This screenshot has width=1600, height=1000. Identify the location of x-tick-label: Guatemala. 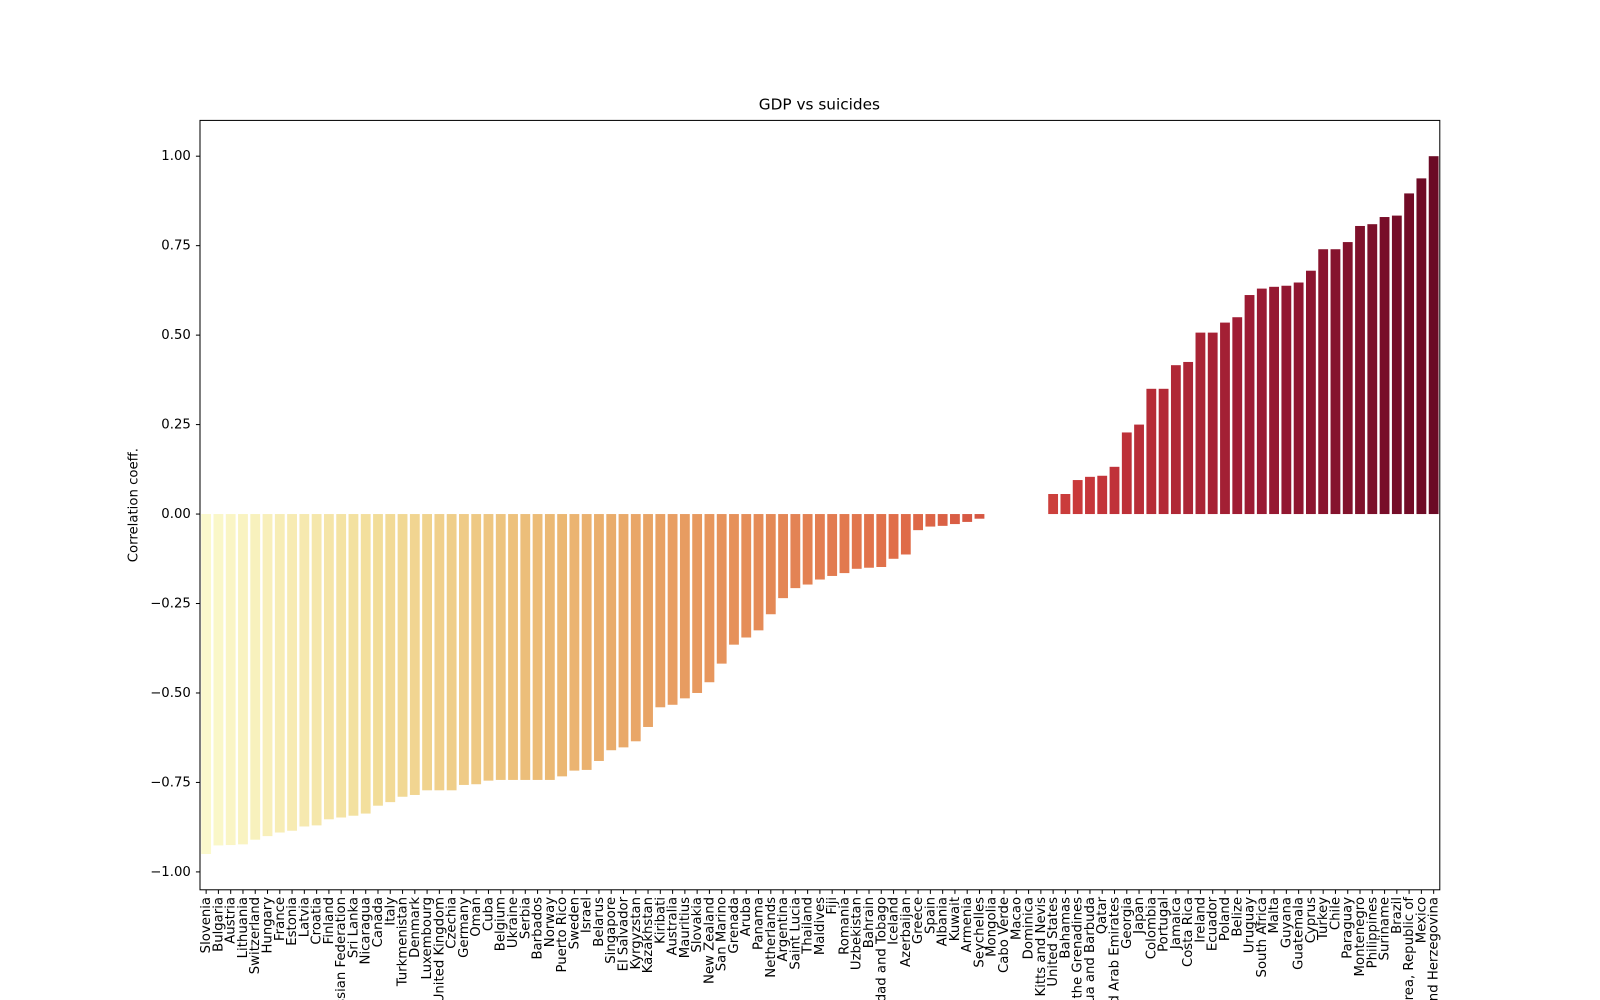
(1299, 933).